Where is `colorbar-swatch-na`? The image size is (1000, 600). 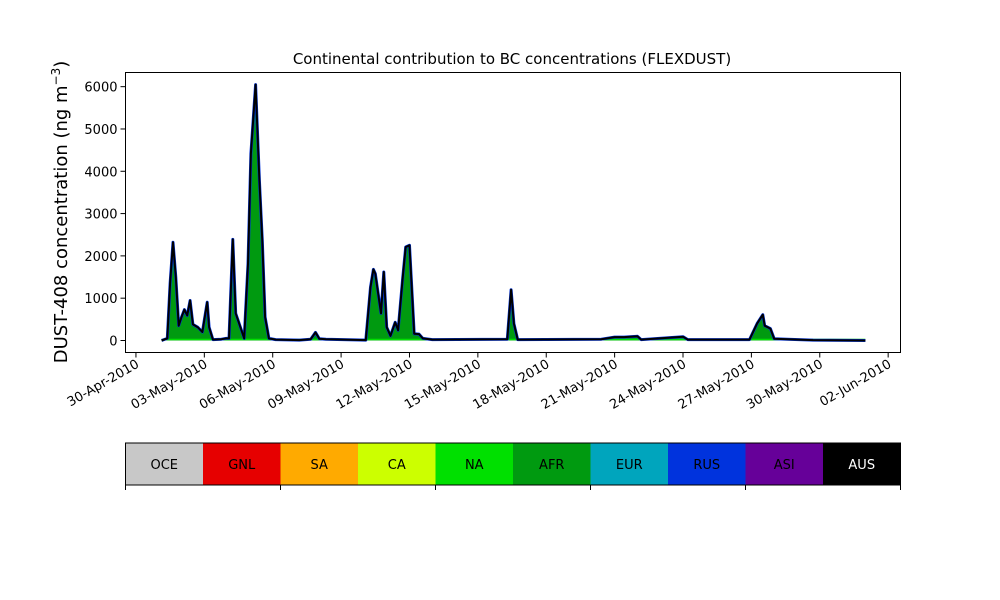
colorbar-swatch-na is located at coordinates (474, 464).